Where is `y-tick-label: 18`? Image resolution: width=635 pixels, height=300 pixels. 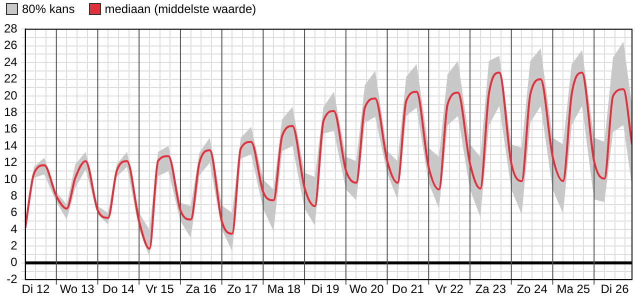
y-tick-label: 18 is located at coordinates (11, 111).